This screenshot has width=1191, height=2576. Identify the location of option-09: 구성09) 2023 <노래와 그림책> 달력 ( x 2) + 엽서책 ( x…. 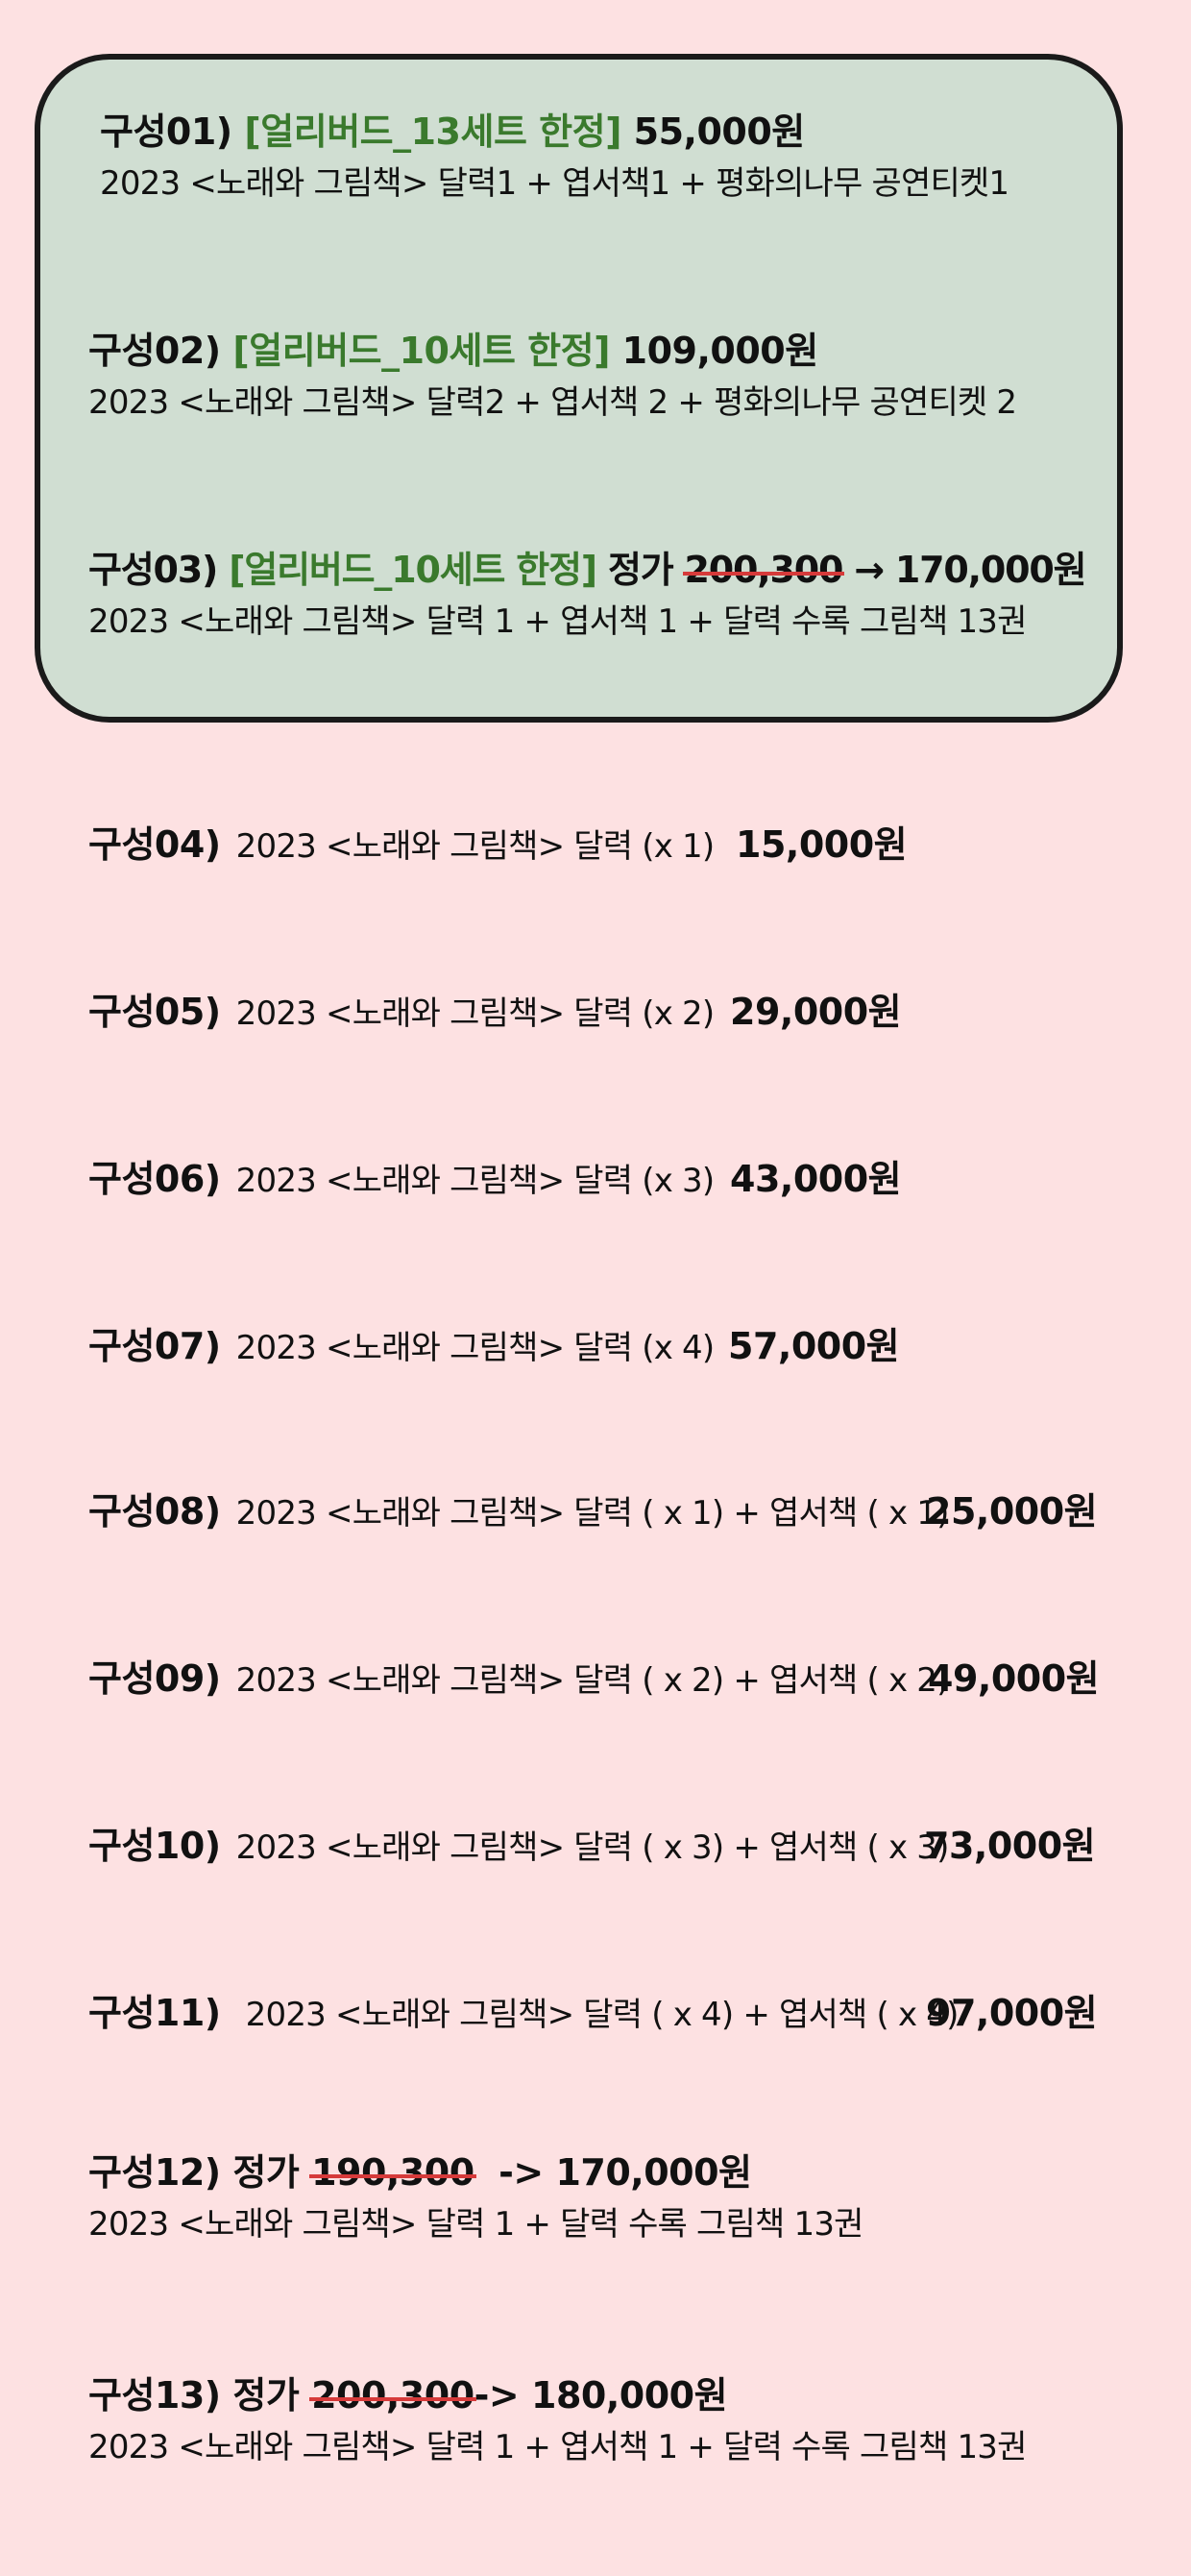
(518, 1675).